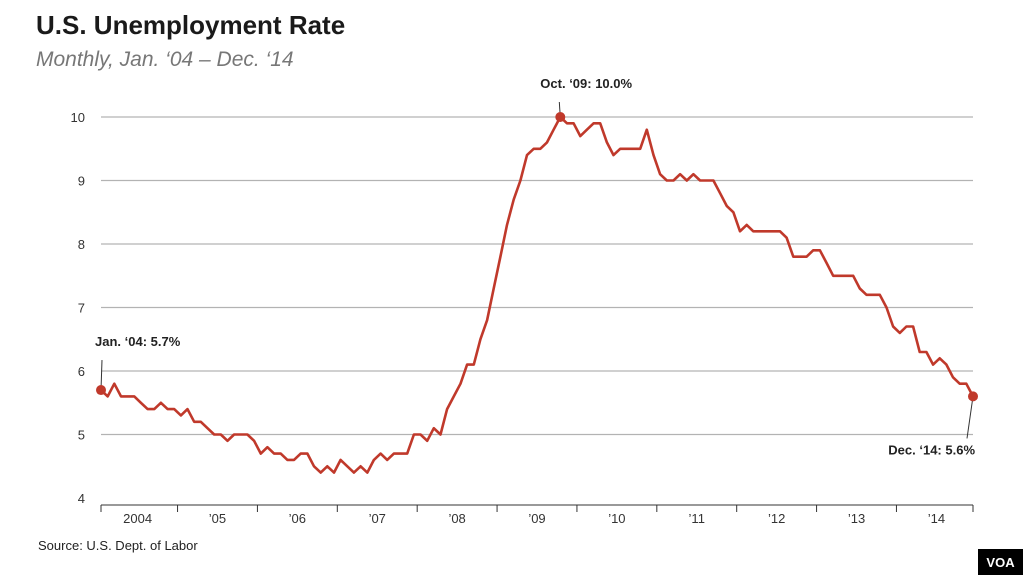 This screenshot has height=575, width=1023. Describe the element at coordinates (697, 518) in the screenshot. I see `x-tick-label: ’11` at that location.